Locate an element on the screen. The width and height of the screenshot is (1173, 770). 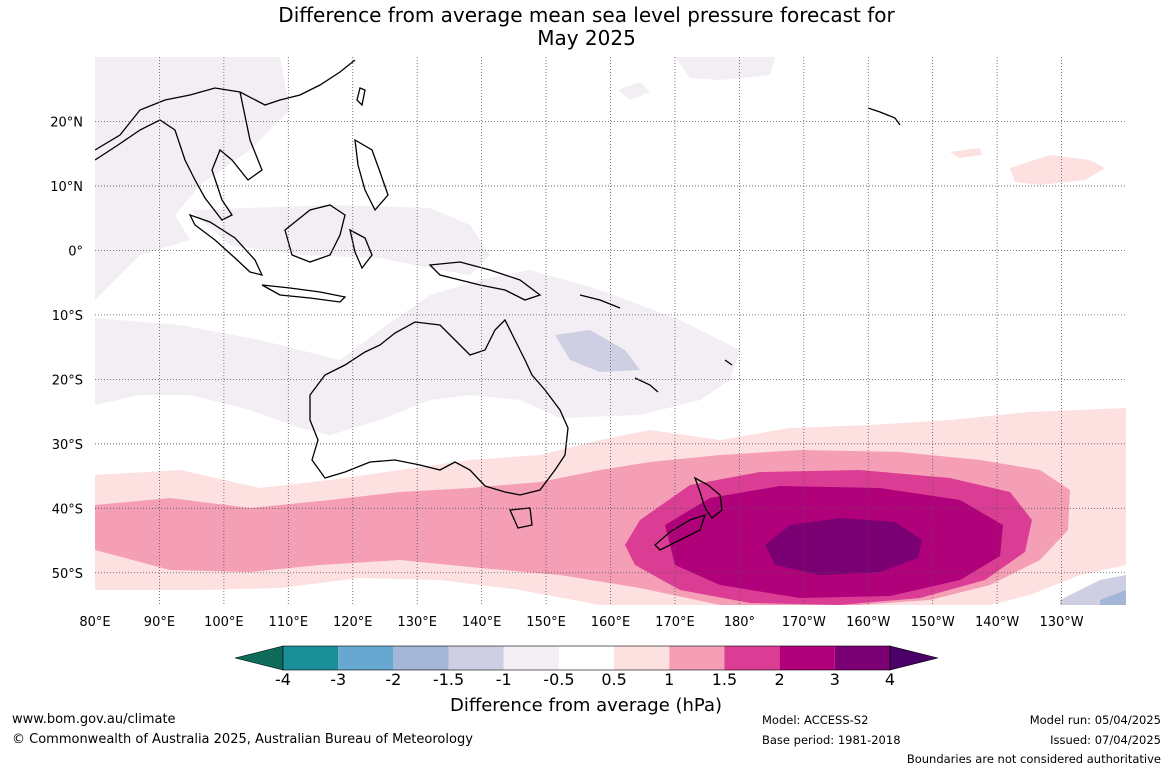
positive-anomaly-small is located at coordinates (966, 153).